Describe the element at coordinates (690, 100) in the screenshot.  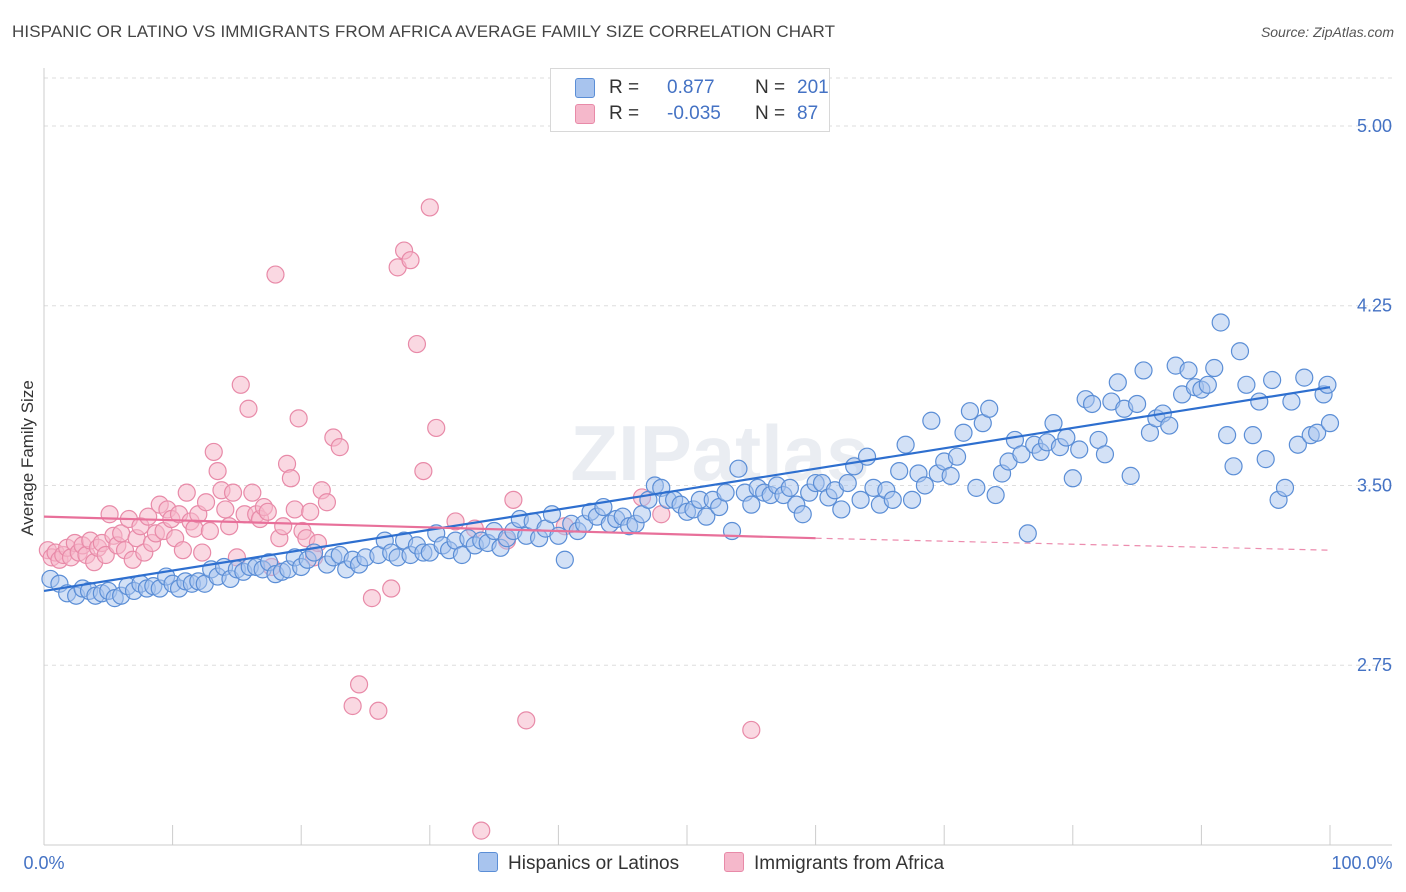
I see `correlation-legend: R = 0.877 N = 201 R = -0.035 N = 87` at that location.